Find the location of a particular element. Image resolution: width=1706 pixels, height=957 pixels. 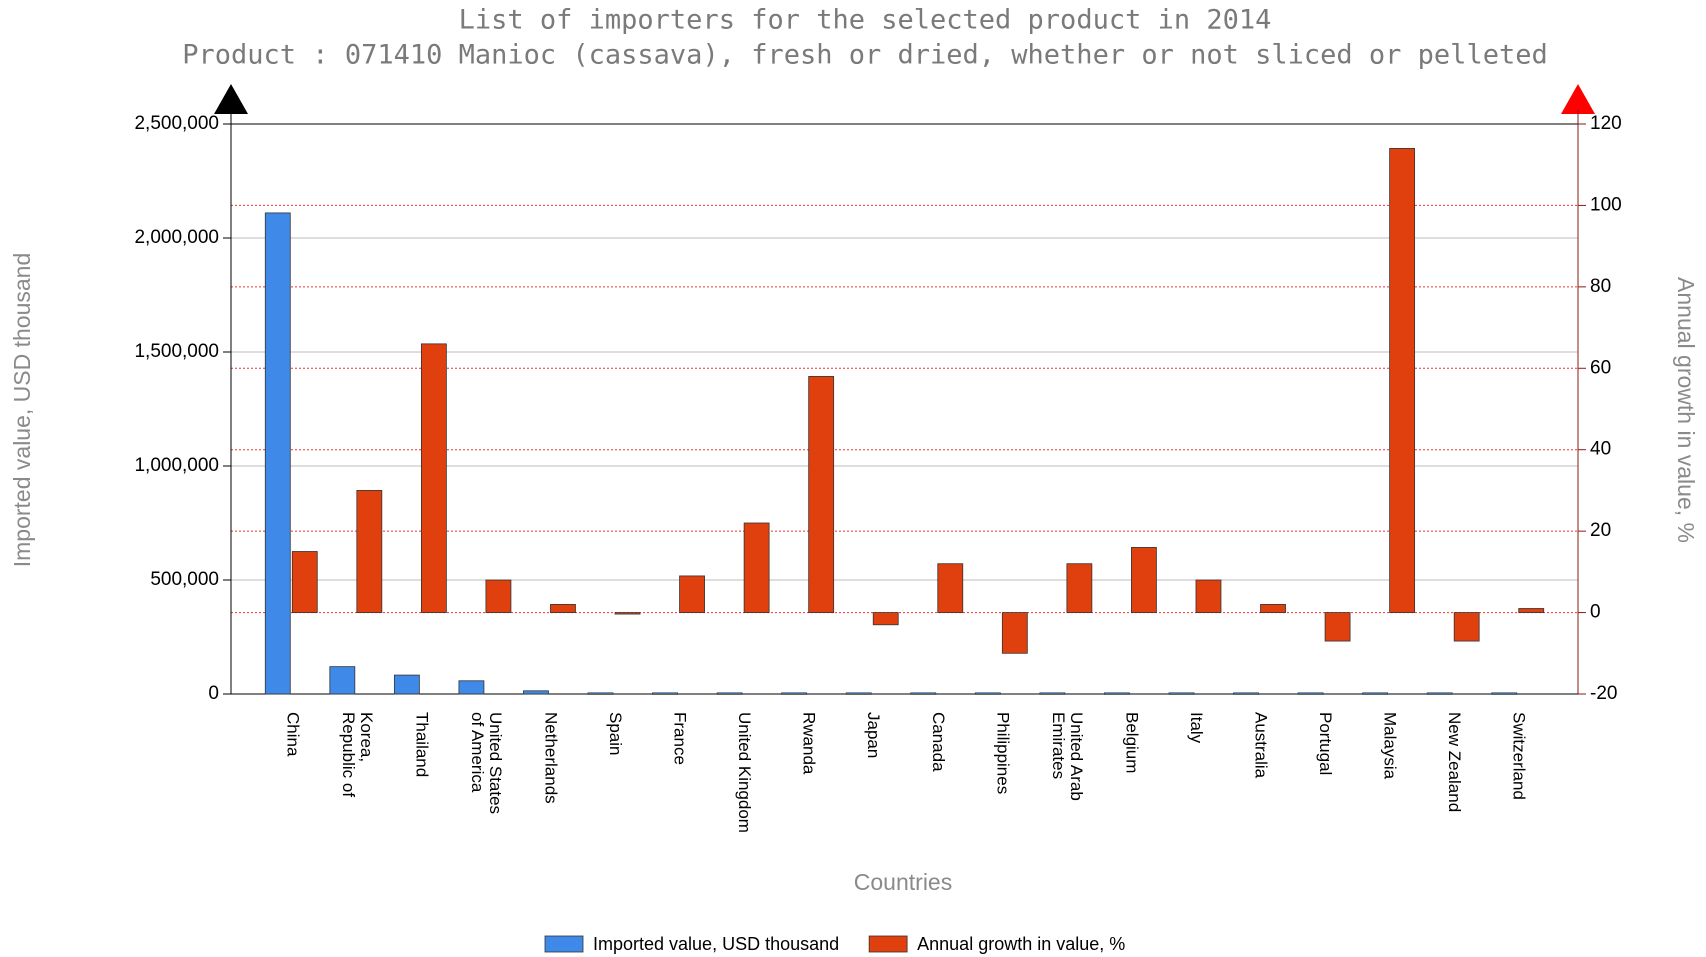

y-tick-label: 1,000,000 is located at coordinates (176, 465).